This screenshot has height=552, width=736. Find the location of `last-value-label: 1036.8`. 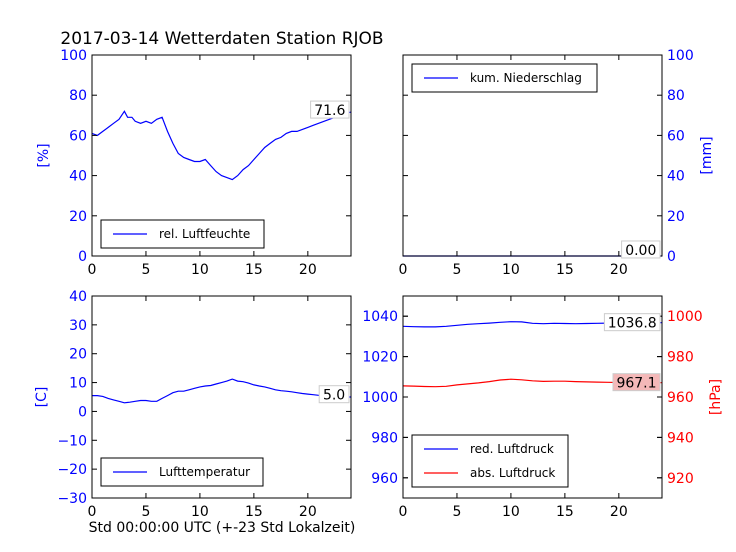

last-value-label: 1036.8 is located at coordinates (632, 324).